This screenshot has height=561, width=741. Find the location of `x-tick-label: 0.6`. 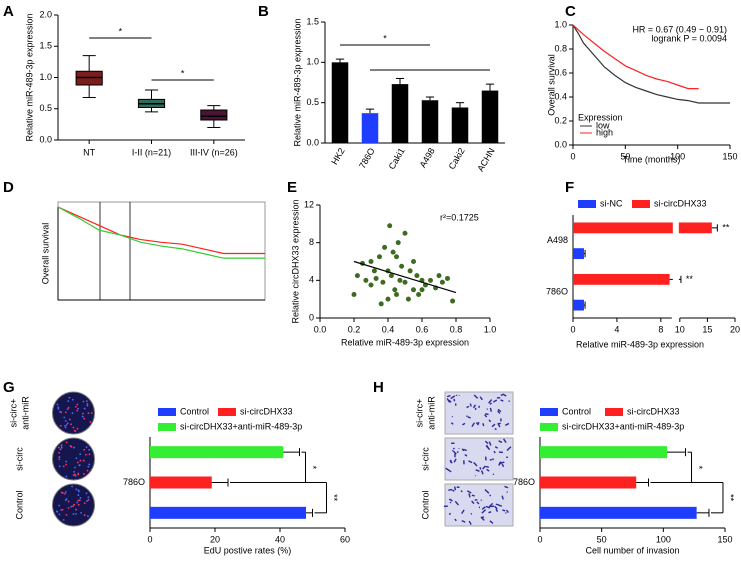

x-tick-label: 0.6 is located at coordinates (422, 329).